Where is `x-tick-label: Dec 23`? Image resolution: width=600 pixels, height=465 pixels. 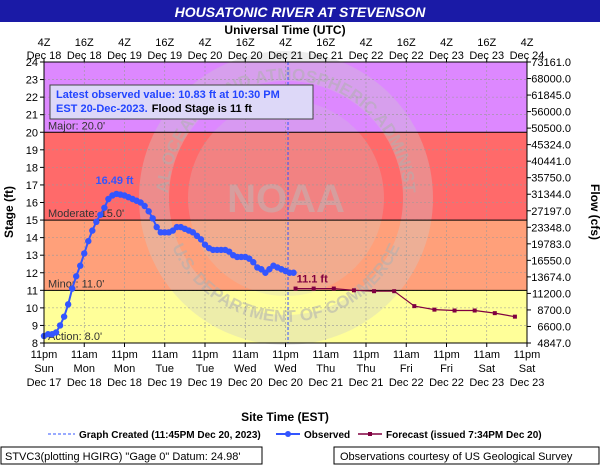
x-tick-label: Dec 23 is located at coordinates (527, 383).